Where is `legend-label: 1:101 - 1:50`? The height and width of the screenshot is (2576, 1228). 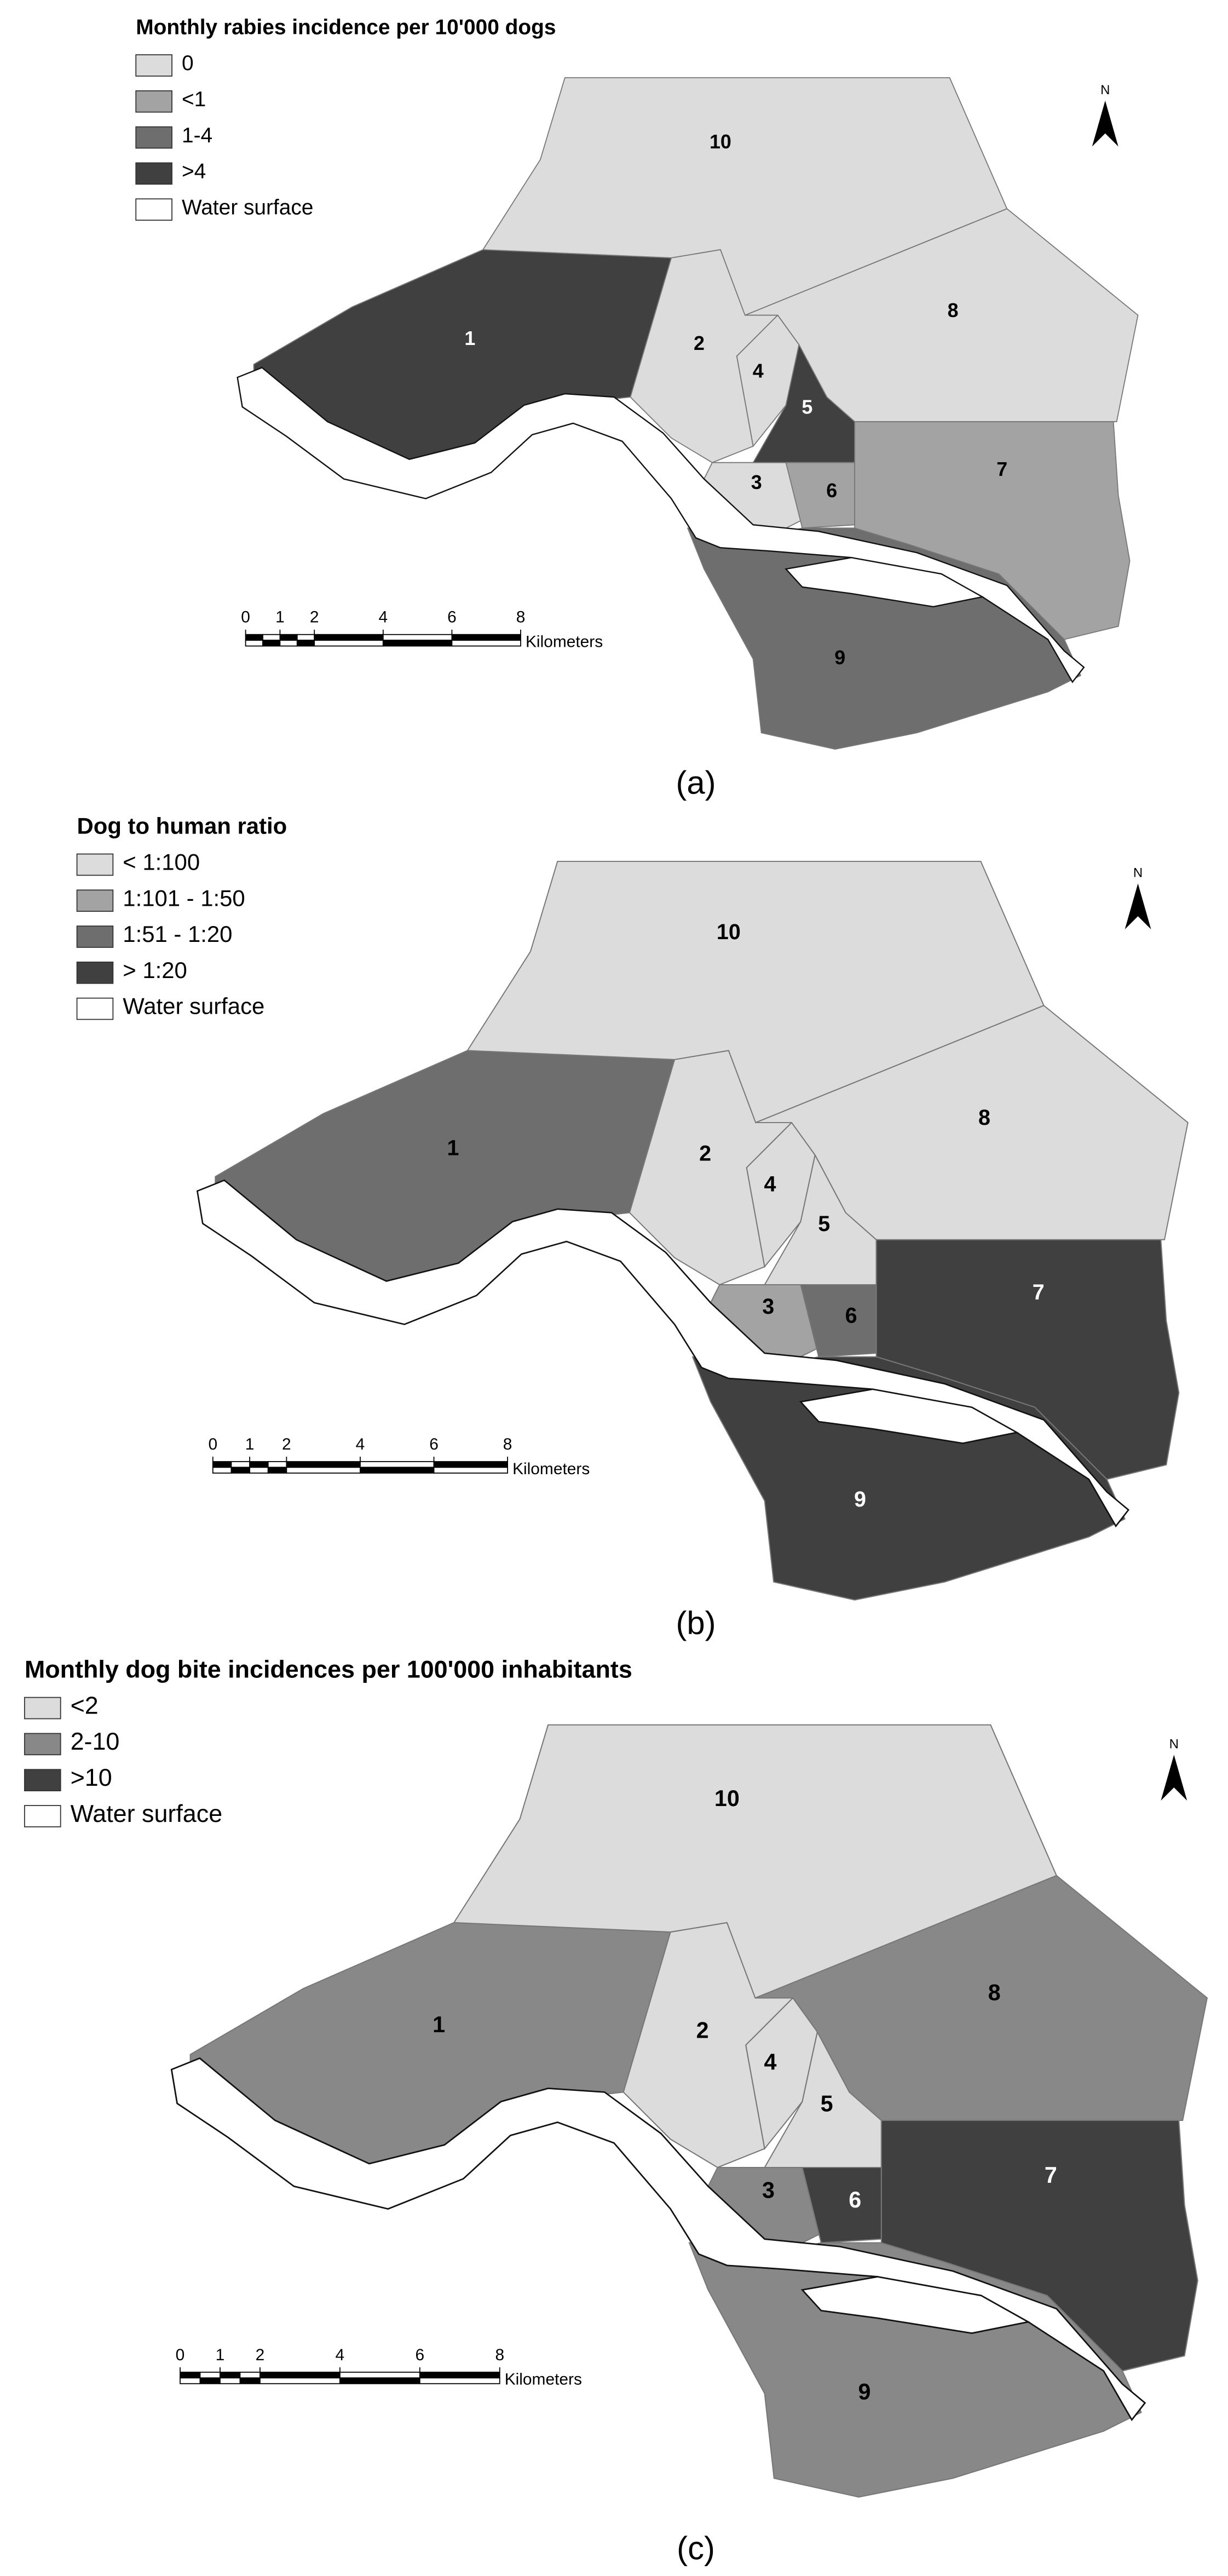
legend-label: 1:101 - 1:50 is located at coordinates (184, 898).